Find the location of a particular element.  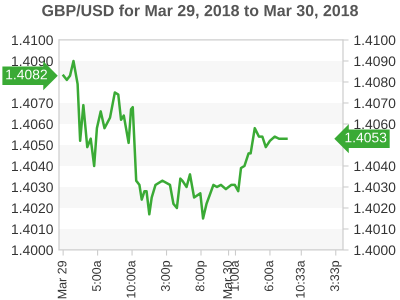

y2-tick-label: 1.4030 is located at coordinates (375, 187).